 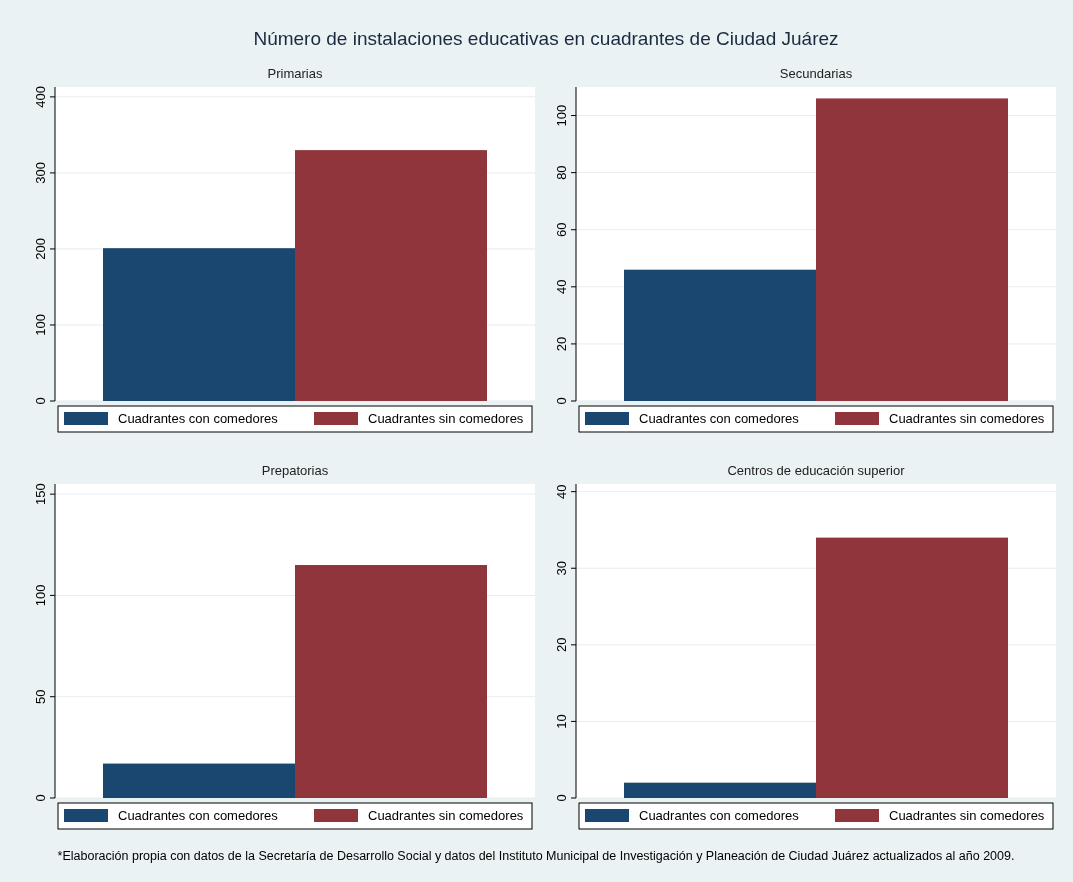 What do you see at coordinates (40, 696) in the screenshot?
I see `y-tick-label: 50` at bounding box center [40, 696].